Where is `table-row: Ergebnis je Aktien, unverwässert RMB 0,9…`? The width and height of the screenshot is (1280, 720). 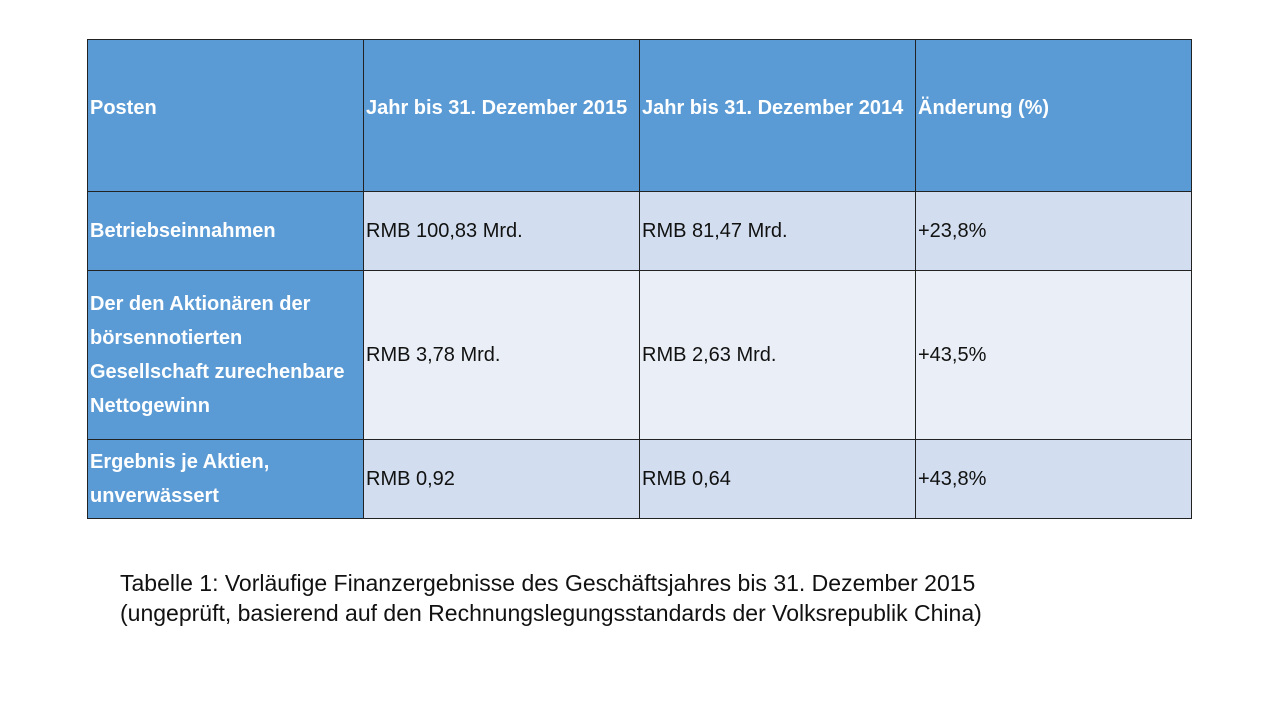
table-row: Ergebnis je Aktien, unverwässert RMB 0,9… is located at coordinates (639, 479).